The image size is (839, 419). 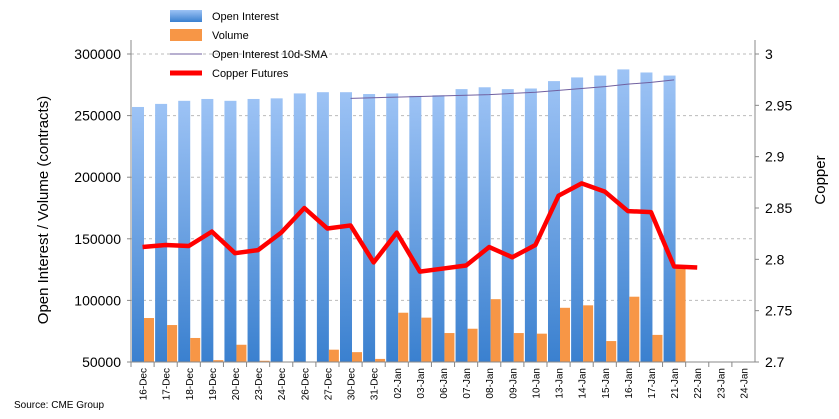 I want to click on x-tick-label: 08-Jan, so click(x=490, y=383).